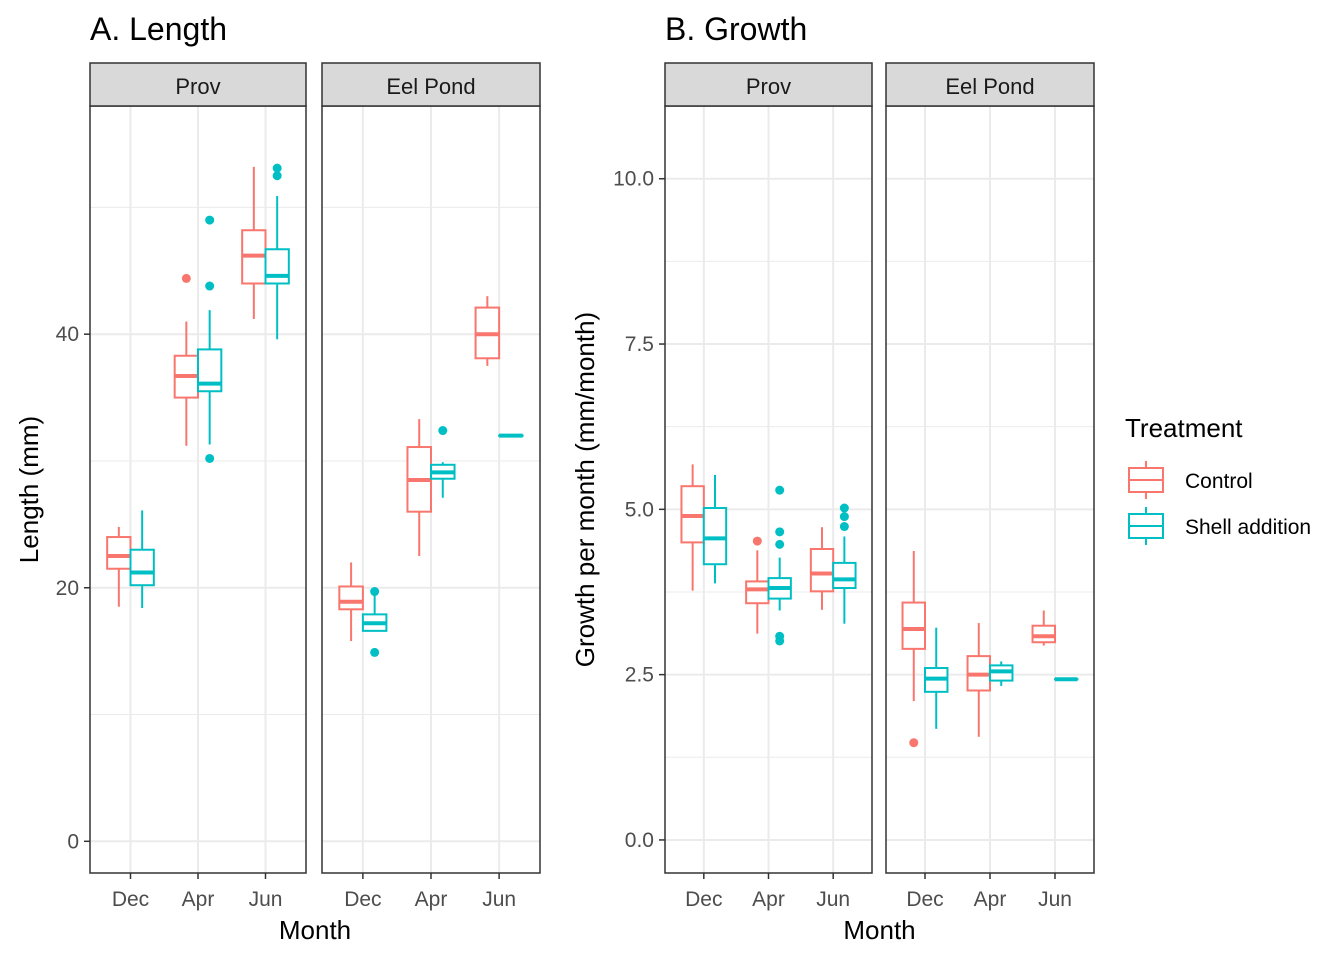 The height and width of the screenshot is (965, 1344). Describe the element at coordinates (639, 344) in the screenshot. I see `y-tick-label: 7.5` at that location.